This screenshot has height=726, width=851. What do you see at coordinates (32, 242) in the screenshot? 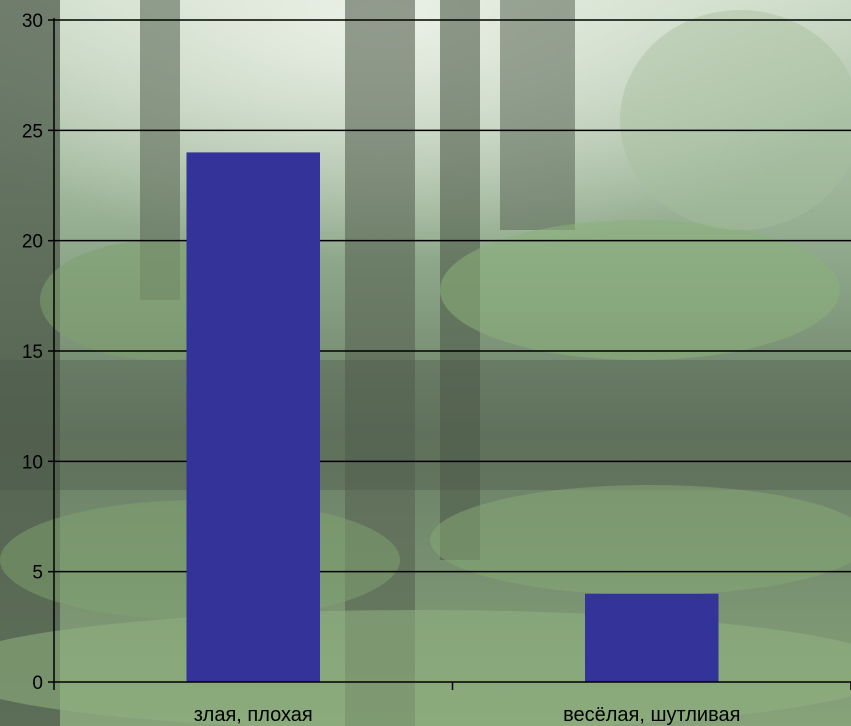
I see `y-tick-label: 20` at bounding box center [32, 242].